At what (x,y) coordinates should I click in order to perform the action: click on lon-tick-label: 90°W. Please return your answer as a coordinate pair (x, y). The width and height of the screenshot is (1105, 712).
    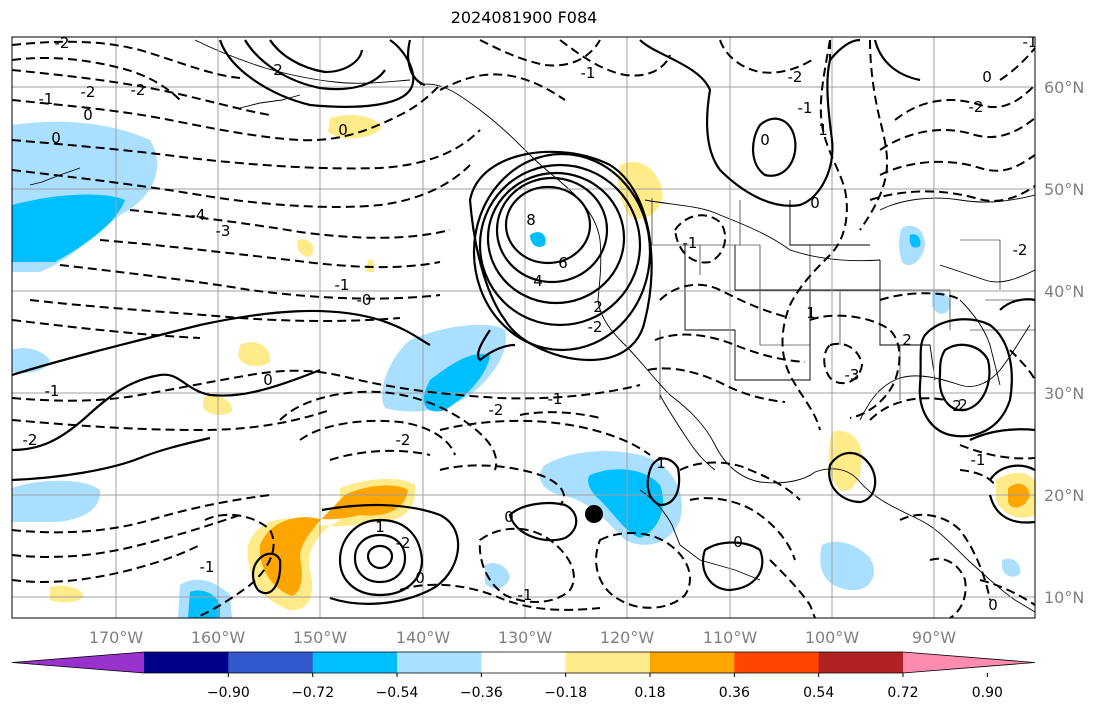
    Looking at the image, I should click on (934, 637).